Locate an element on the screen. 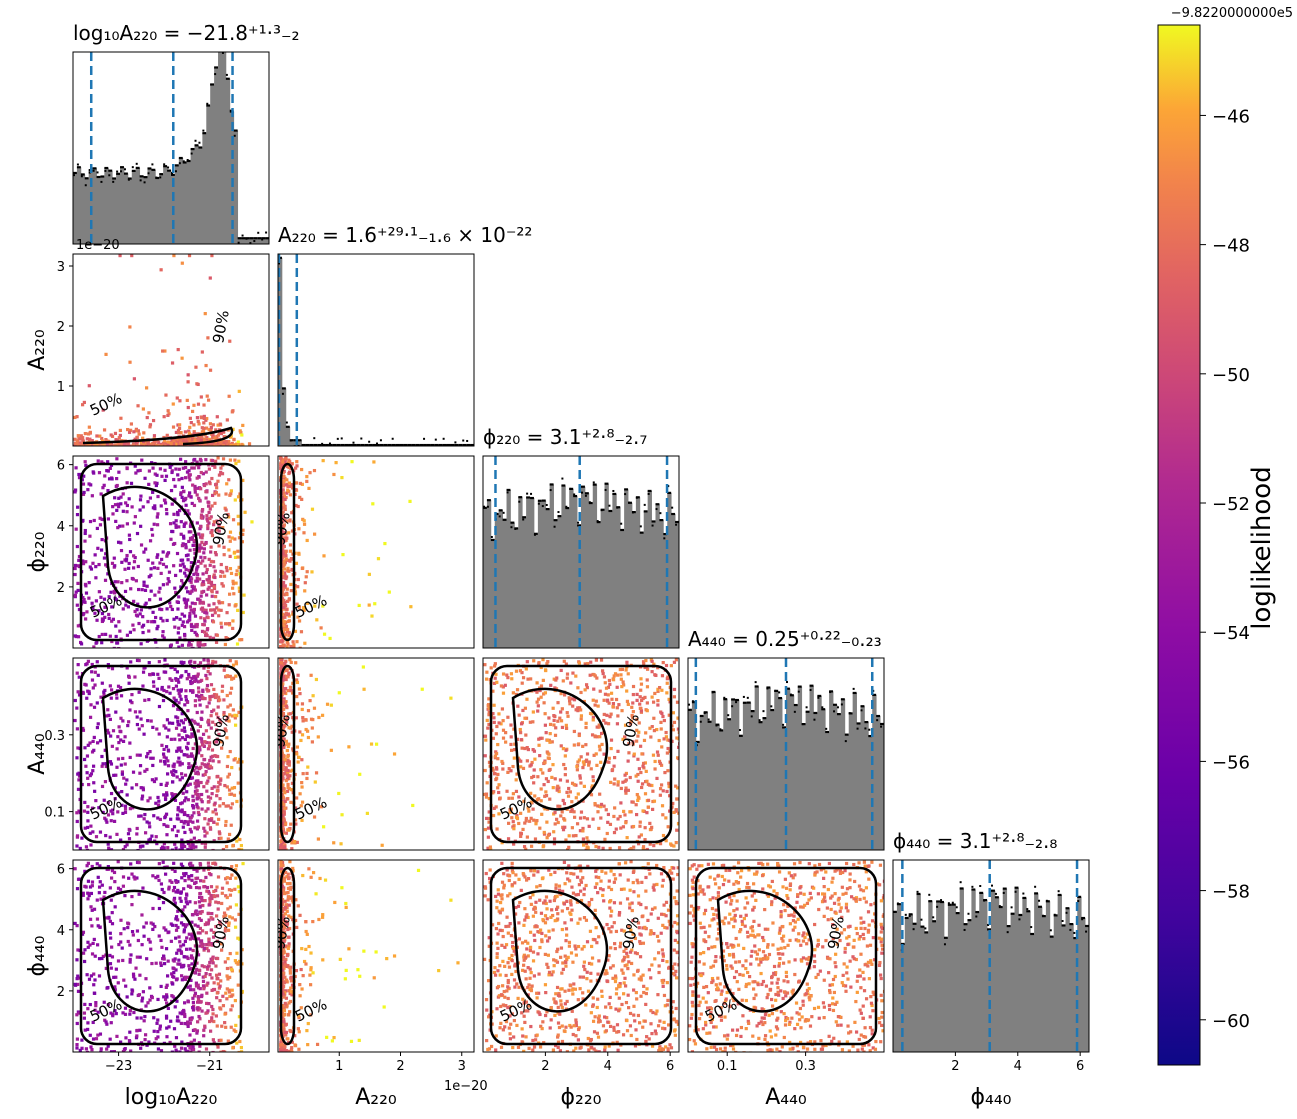 Image resolution: width=1297 pixels, height=1119 pixels. hist-bar-logA220 is located at coordinates (177, 204).